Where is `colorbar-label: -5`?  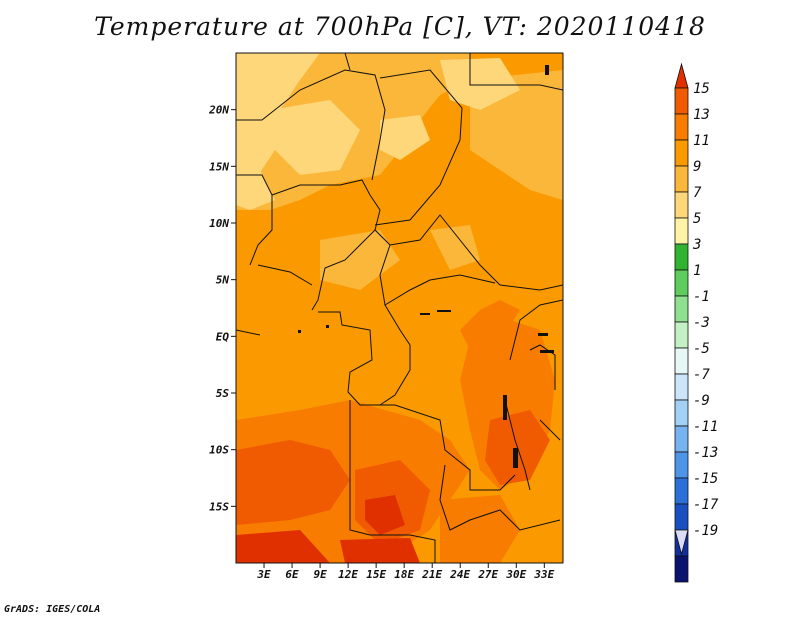
colorbar-label: -5 is located at coordinates (701, 349).